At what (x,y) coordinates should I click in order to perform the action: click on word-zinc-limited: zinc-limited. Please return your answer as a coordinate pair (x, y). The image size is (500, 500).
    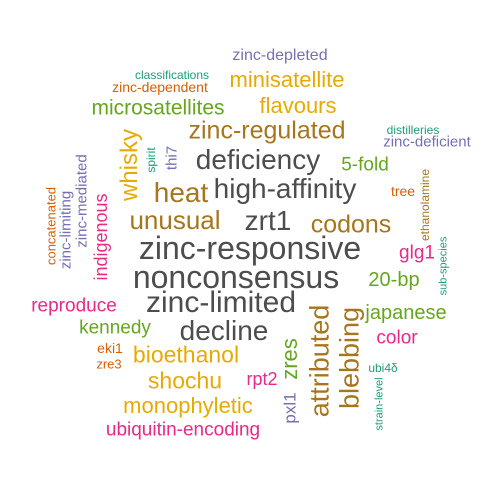
    Looking at the image, I should click on (221, 302).